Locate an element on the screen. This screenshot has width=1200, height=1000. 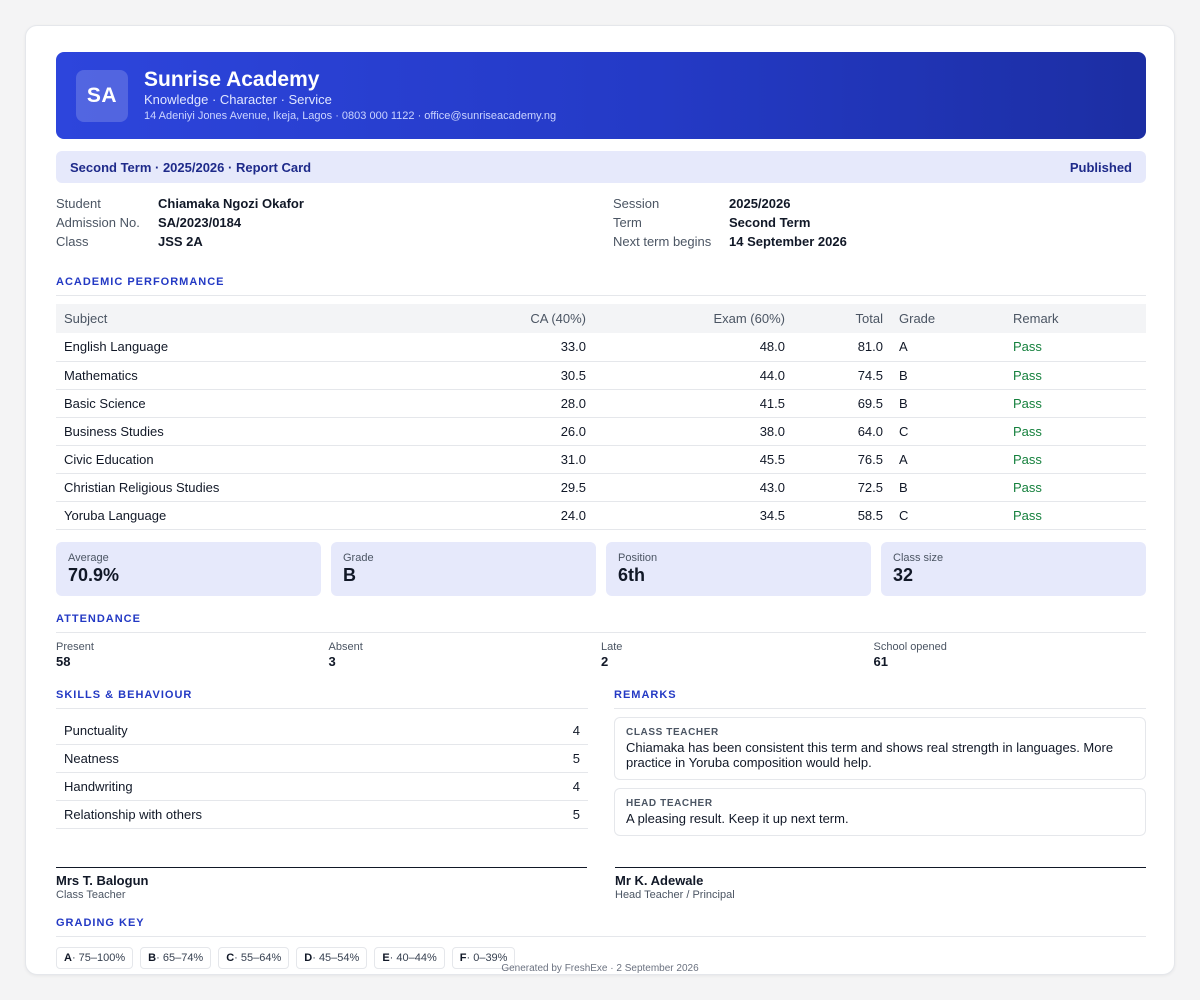
remark-role: CLASS TEACHER is located at coordinates (672, 732).